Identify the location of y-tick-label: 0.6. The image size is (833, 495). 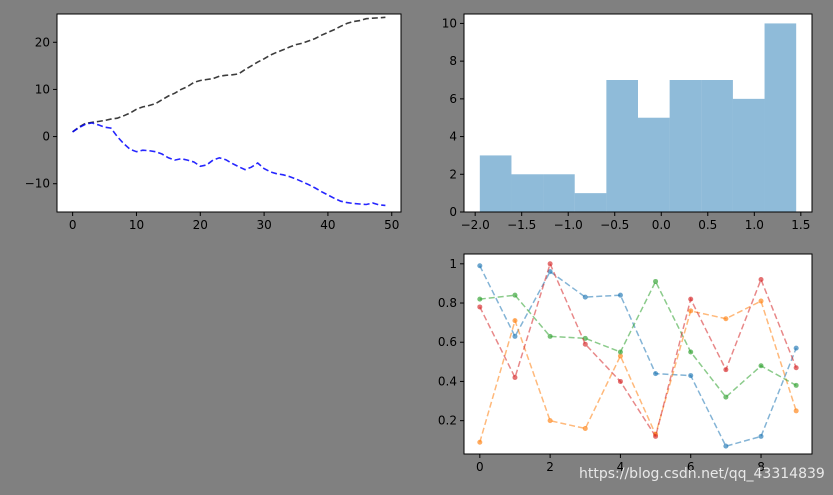
(447, 342).